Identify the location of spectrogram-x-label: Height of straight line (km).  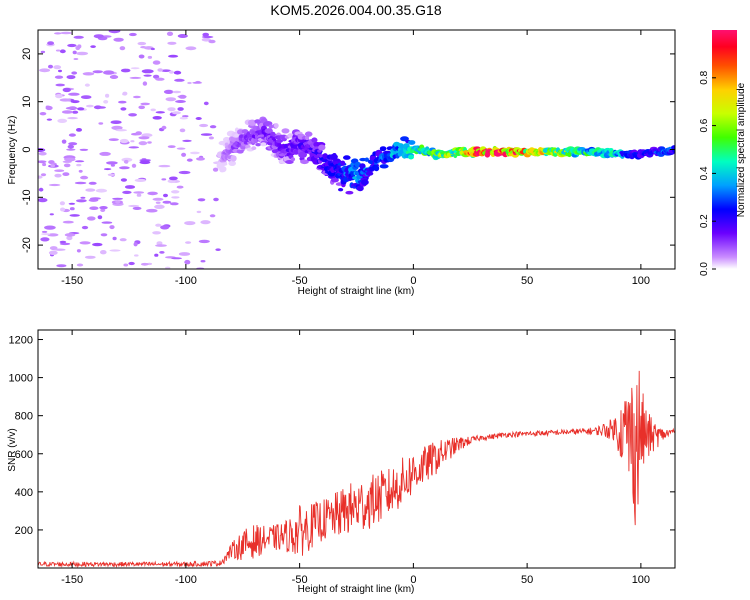
(356, 291).